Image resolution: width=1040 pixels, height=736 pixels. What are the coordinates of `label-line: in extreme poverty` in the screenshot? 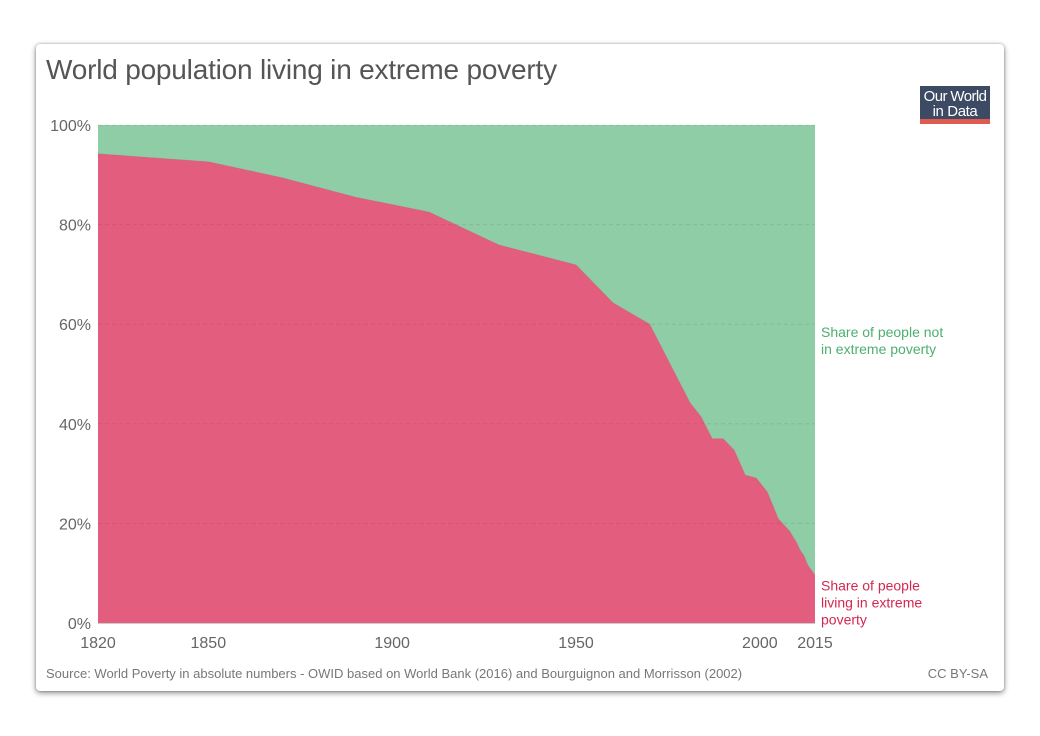 It's located at (878, 349).